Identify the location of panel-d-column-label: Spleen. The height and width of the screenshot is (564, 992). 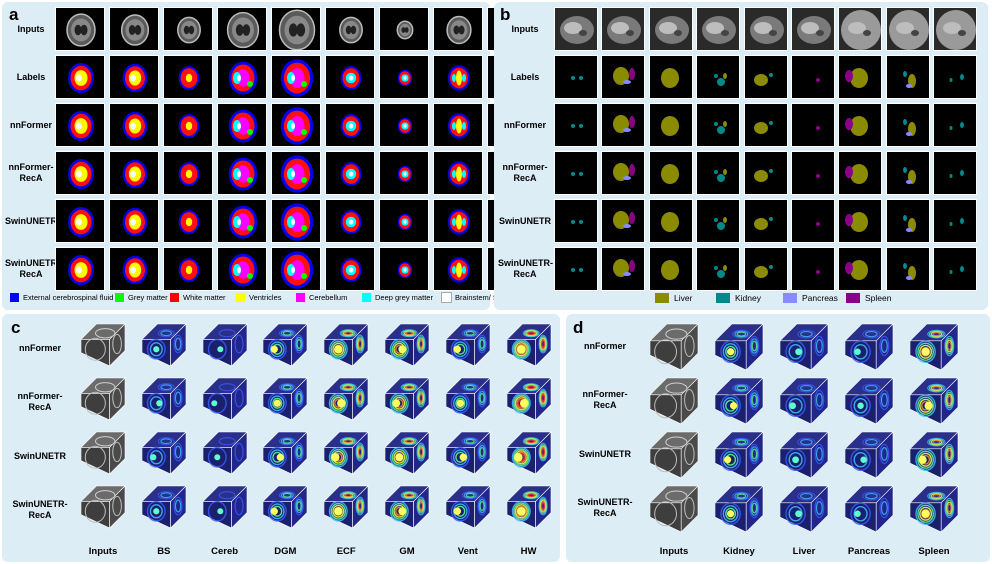
(934, 551).